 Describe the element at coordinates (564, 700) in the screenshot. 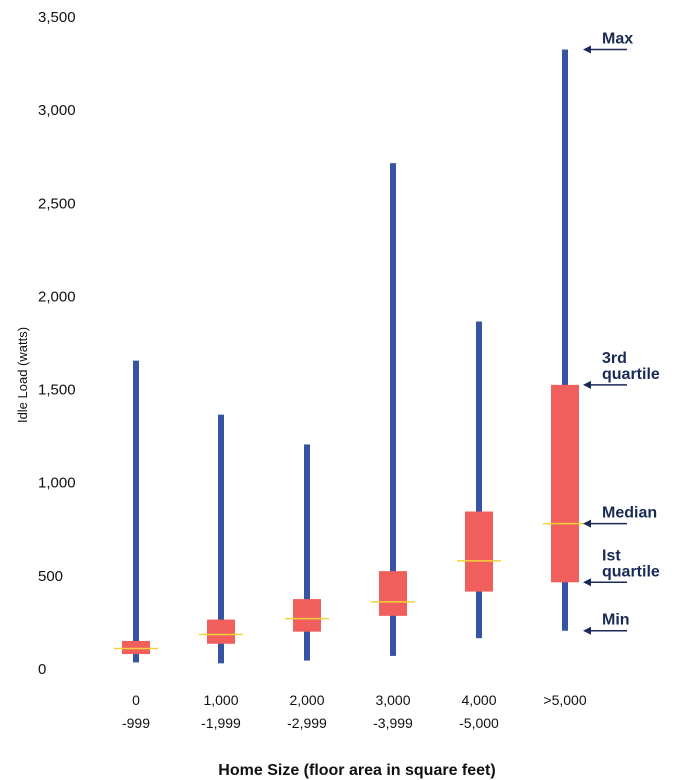

I see `x-category-label: >5,000` at that location.